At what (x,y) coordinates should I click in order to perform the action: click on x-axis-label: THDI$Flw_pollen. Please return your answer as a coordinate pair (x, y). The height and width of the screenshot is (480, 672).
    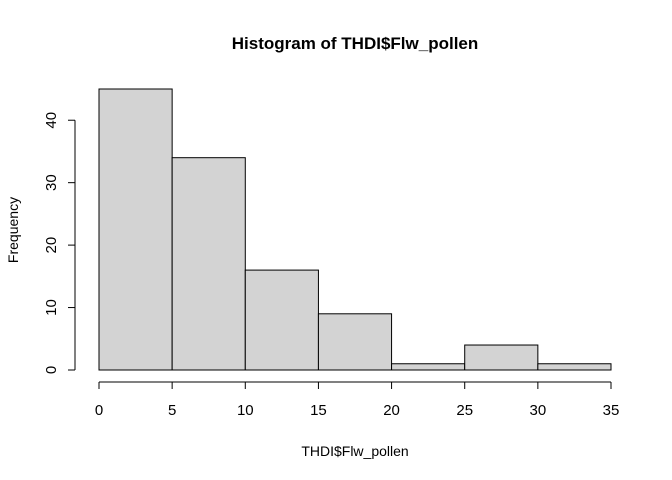
    Looking at the image, I should click on (354, 451).